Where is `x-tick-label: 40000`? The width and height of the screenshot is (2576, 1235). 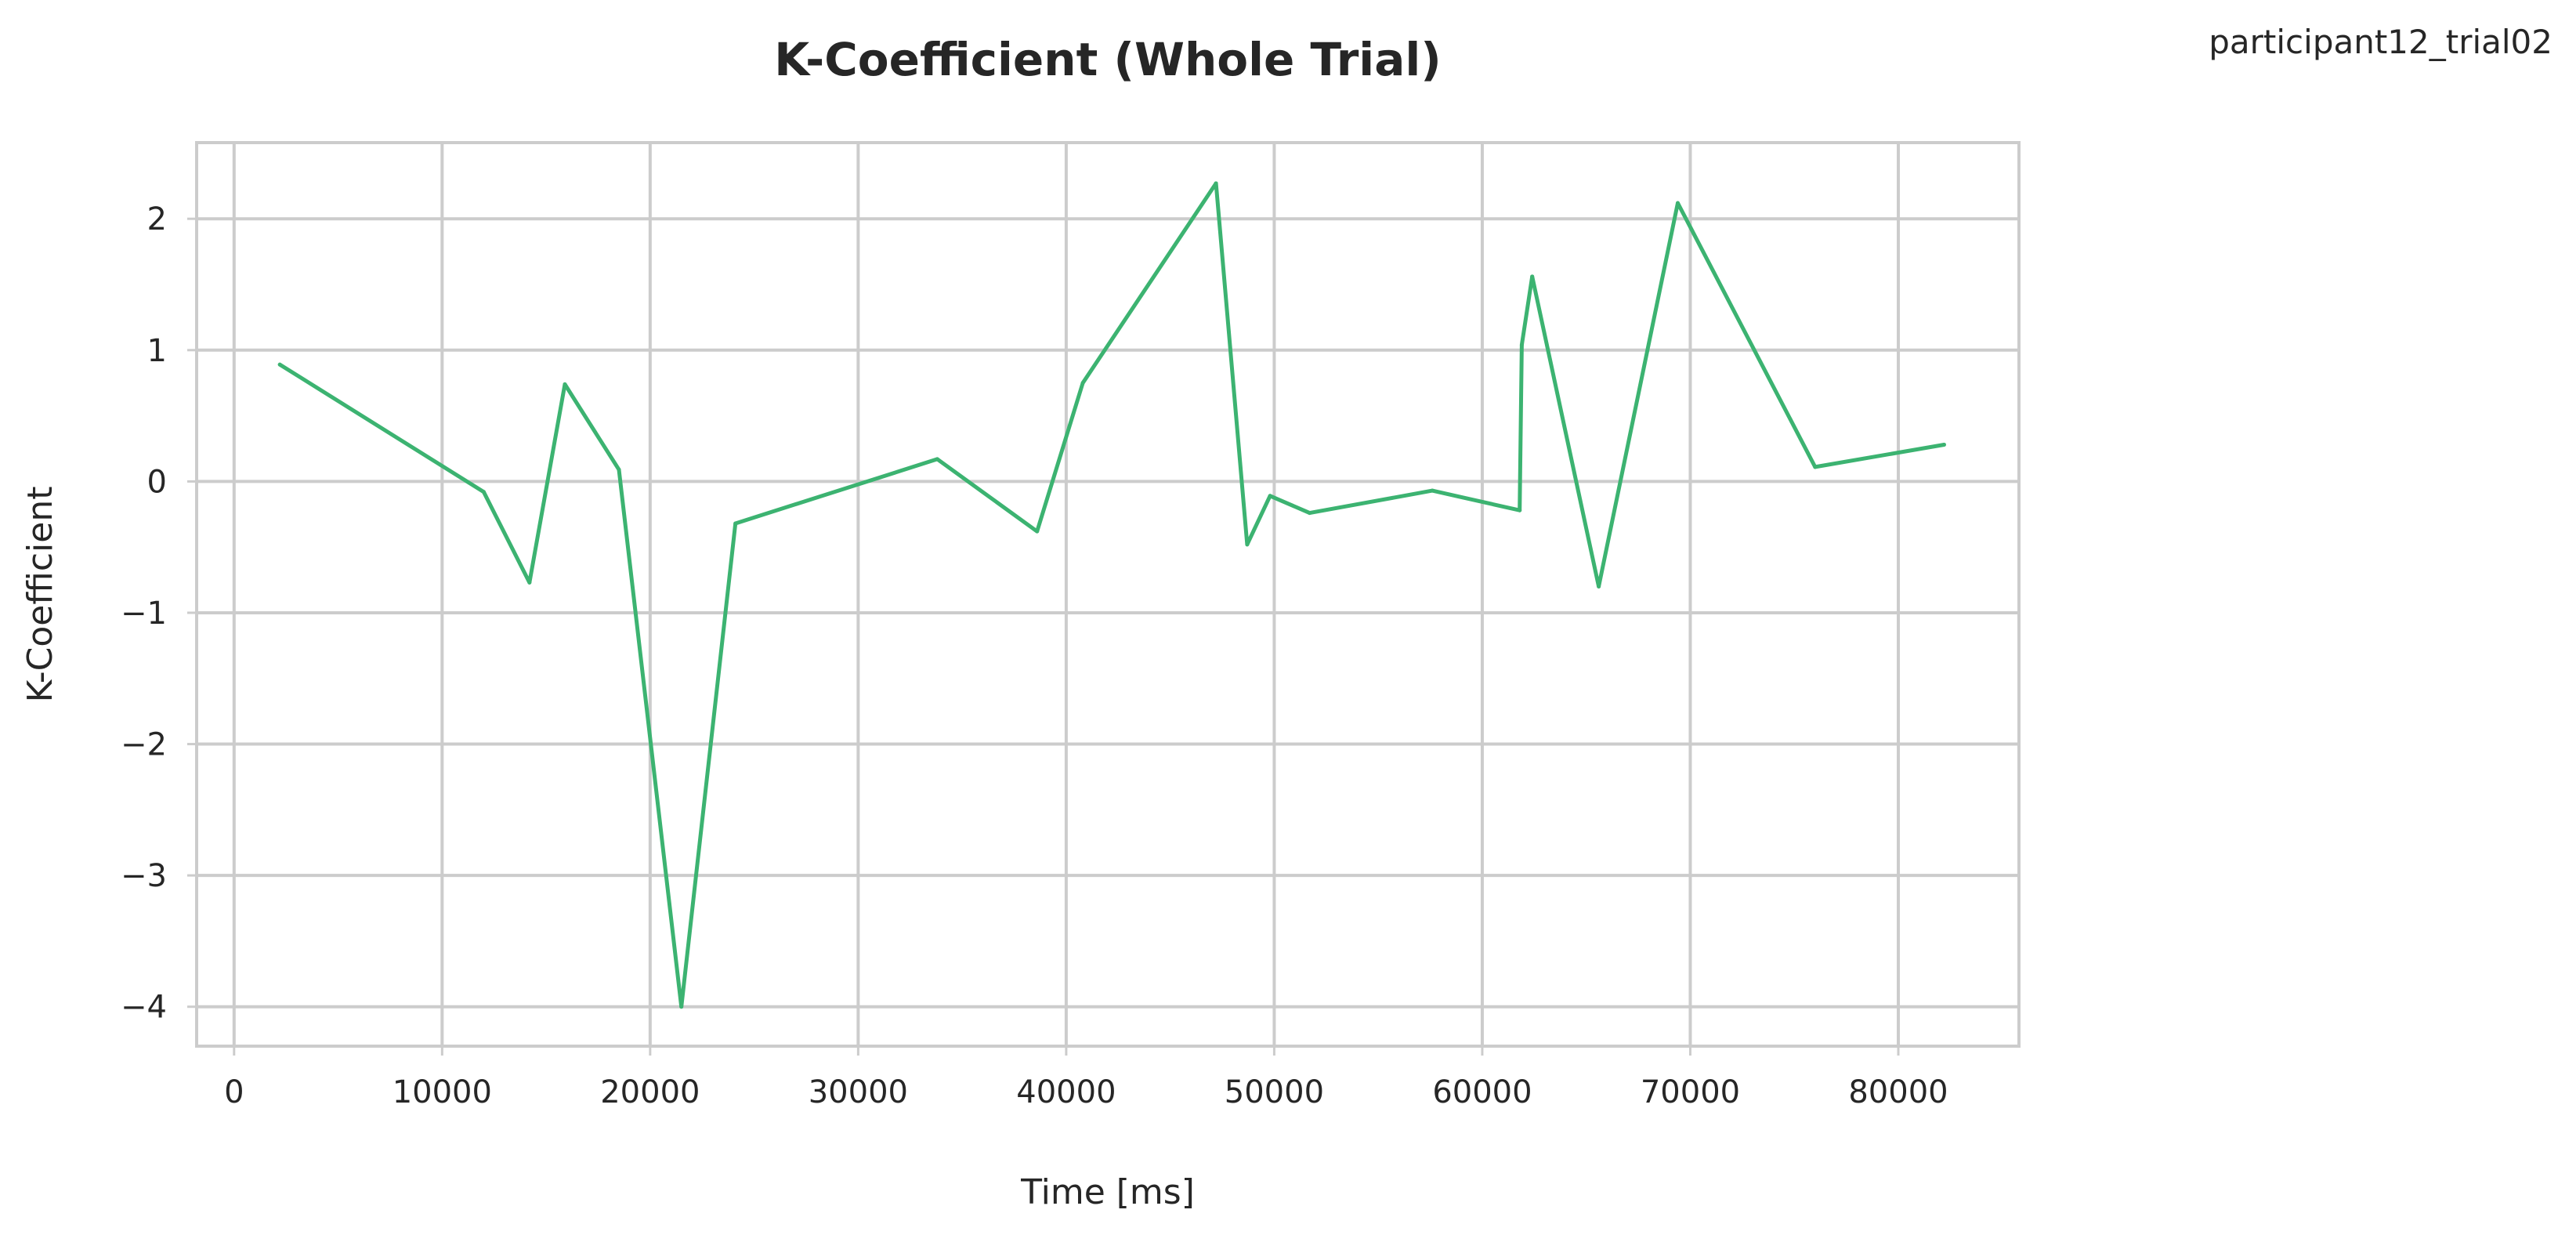
x-tick-label: 40000 is located at coordinates (1066, 1092).